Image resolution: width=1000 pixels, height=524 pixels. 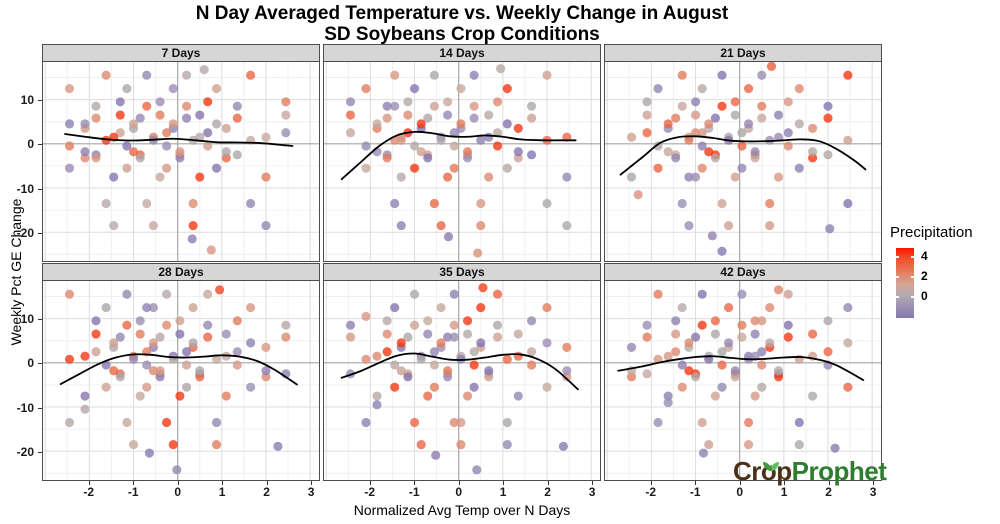 What do you see at coordinates (462, 510) in the screenshot?
I see `x-axis-label: Normalized Avg Temp over N Days` at bounding box center [462, 510].